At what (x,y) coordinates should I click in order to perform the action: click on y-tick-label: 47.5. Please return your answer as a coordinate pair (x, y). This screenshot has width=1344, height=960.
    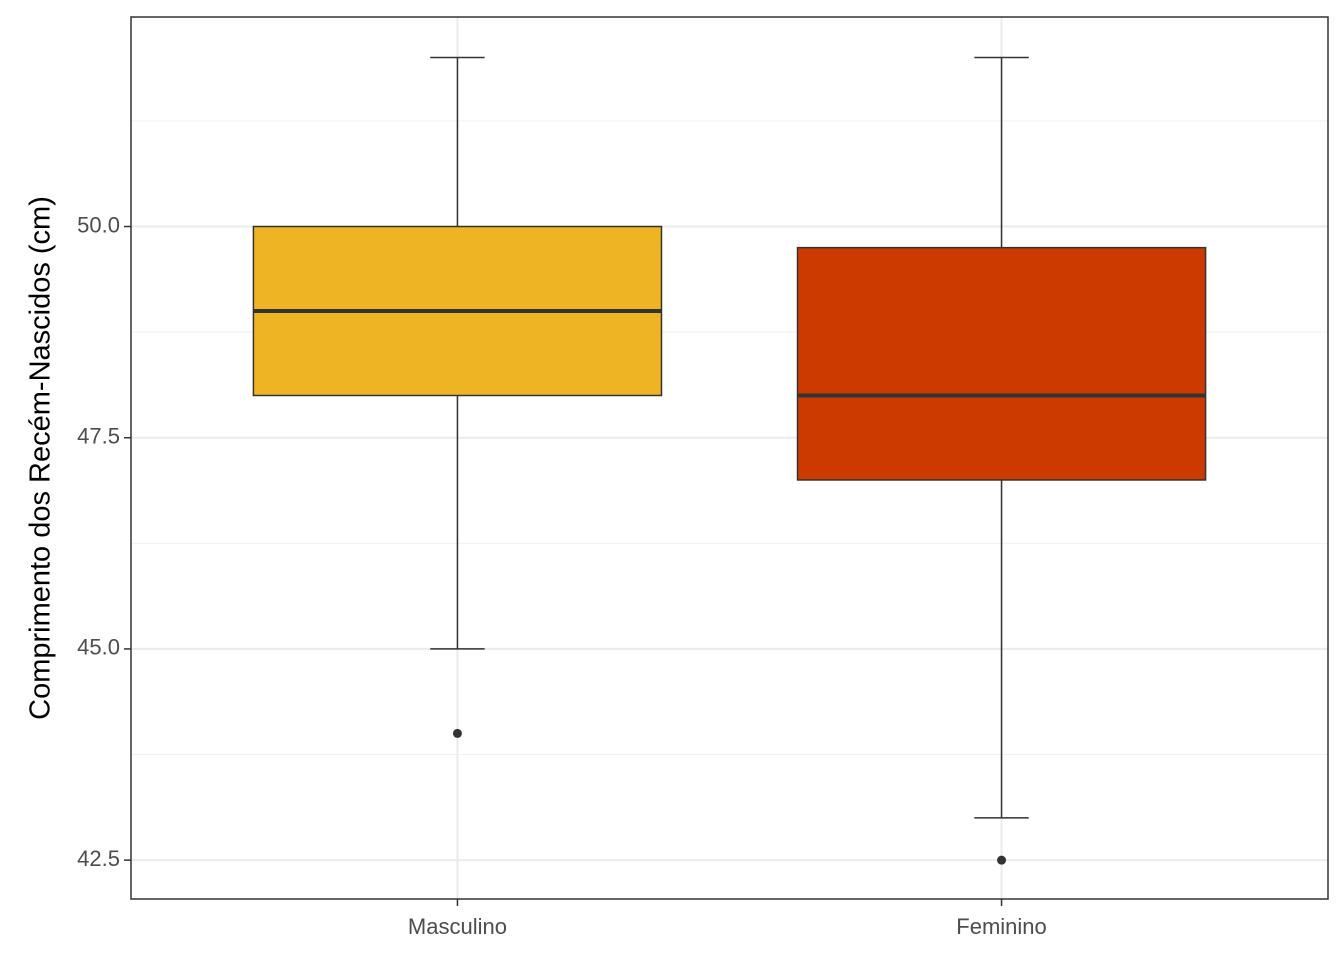
    Looking at the image, I should click on (98, 436).